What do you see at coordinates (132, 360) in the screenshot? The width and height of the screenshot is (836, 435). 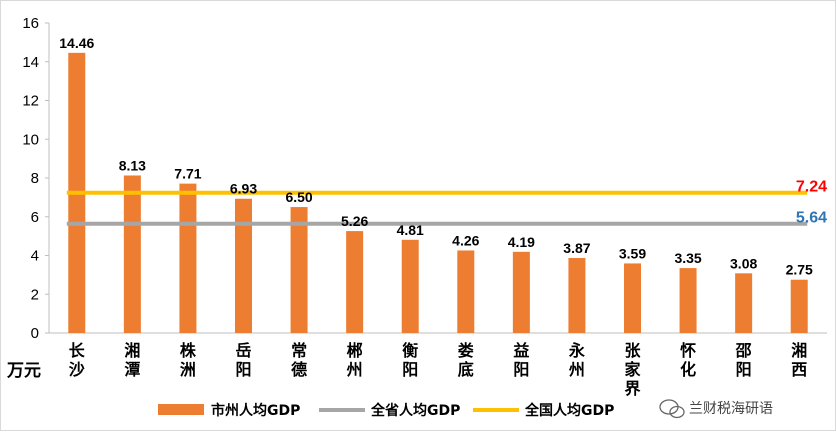 I see `category-label: 湘潭` at bounding box center [132, 360].